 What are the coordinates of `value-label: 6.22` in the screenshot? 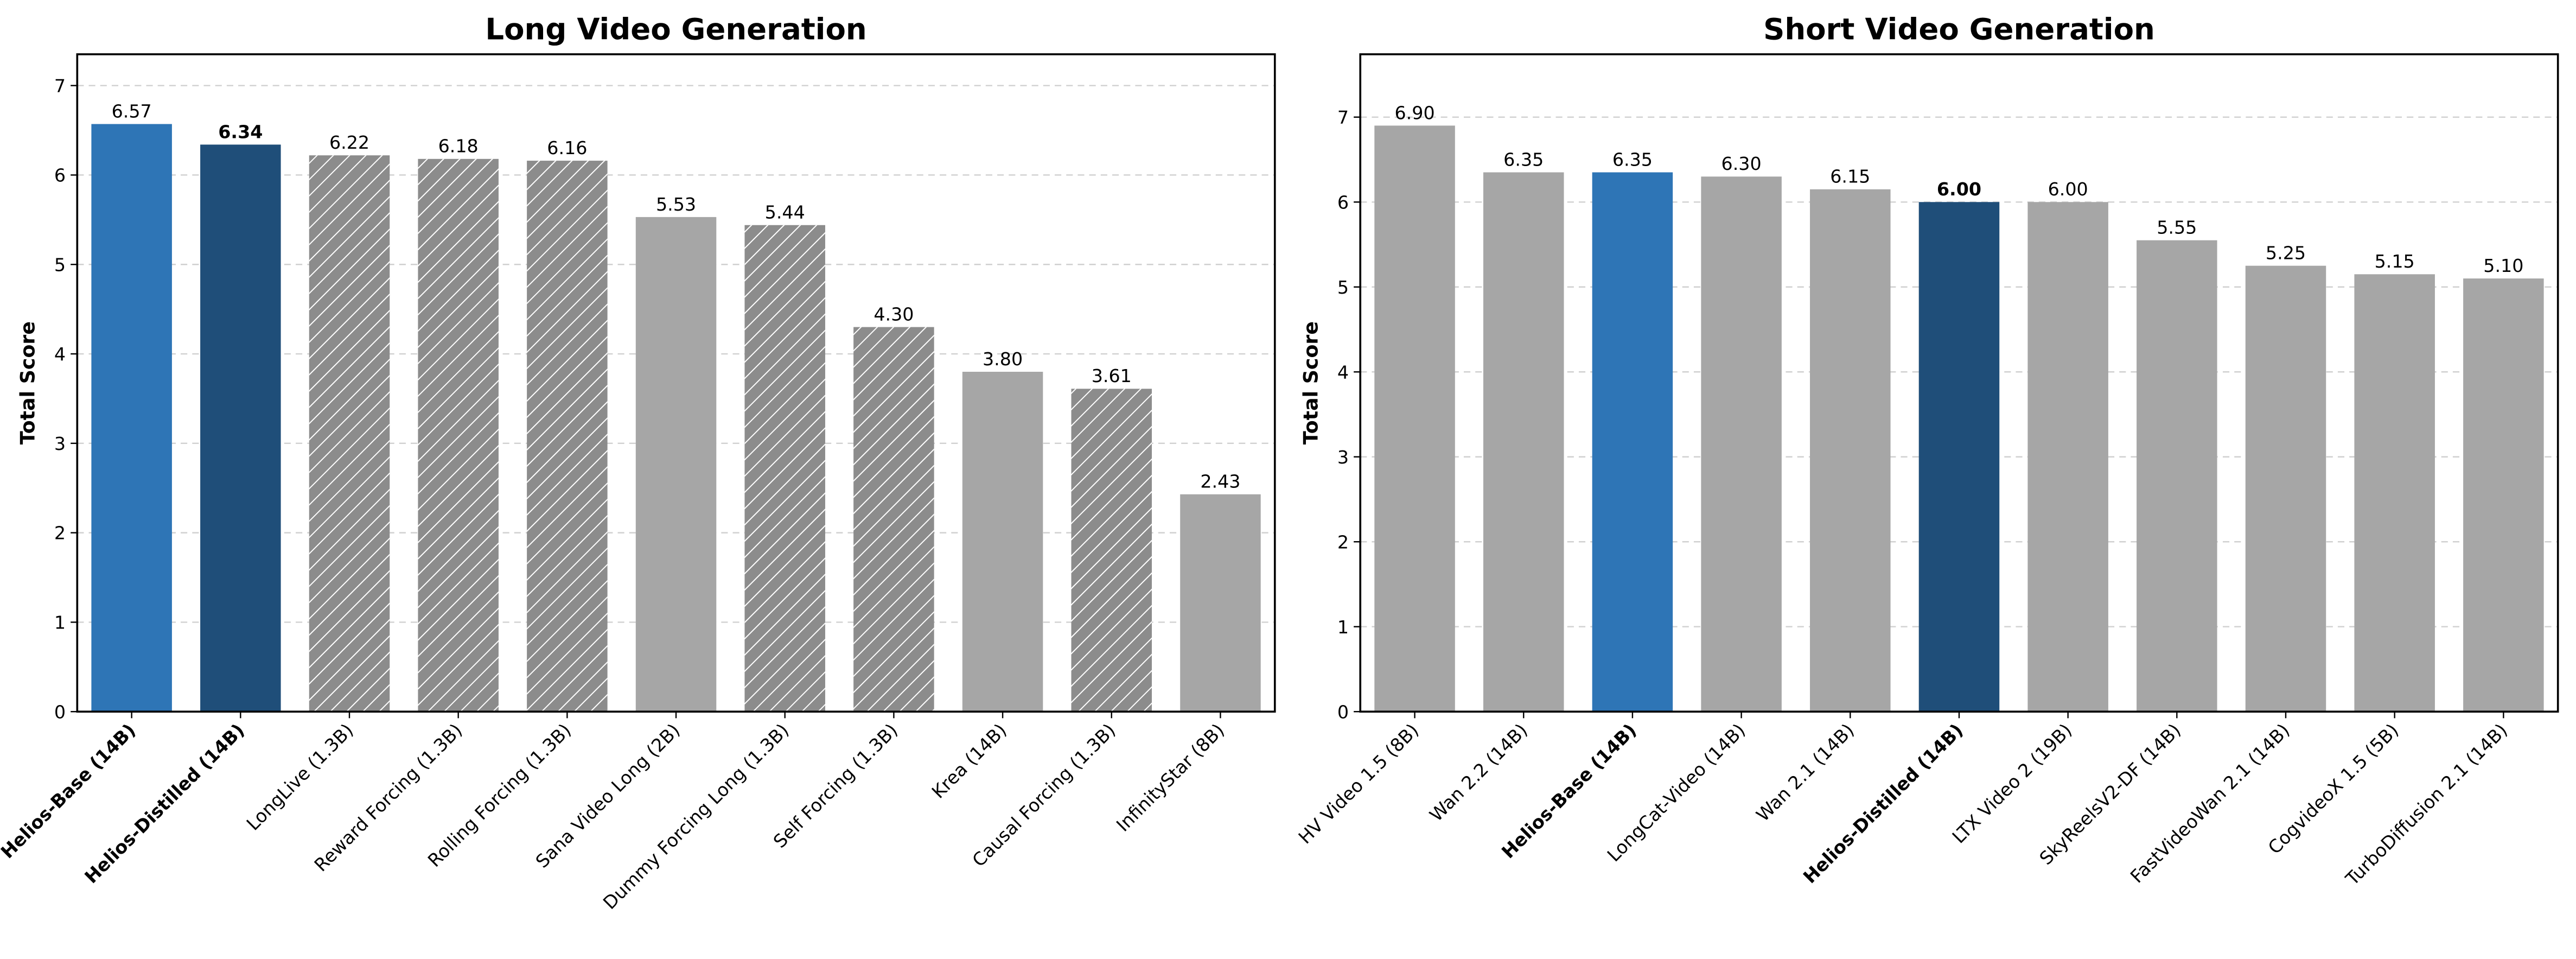 It's located at (349, 142).